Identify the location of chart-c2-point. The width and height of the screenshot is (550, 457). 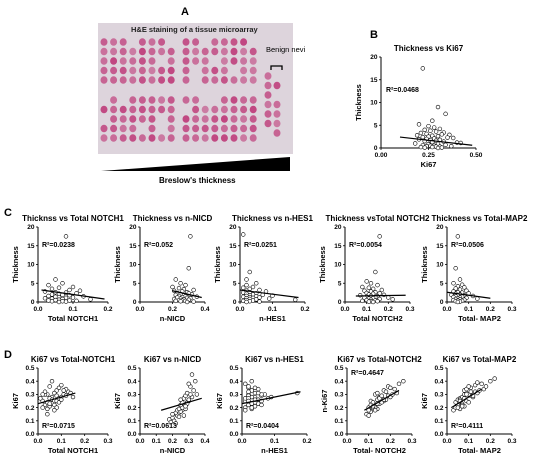
(172, 287).